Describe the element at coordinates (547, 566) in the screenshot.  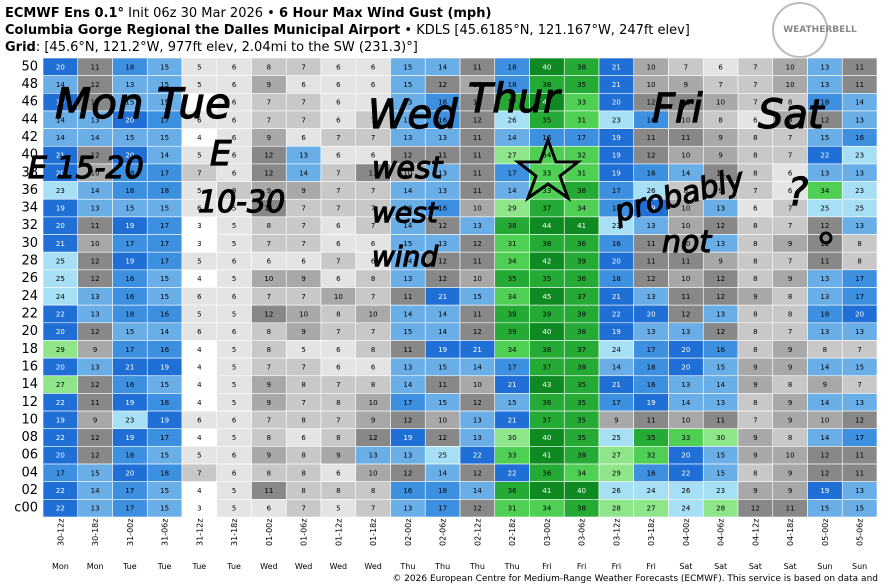
I see `day-label: Fri` at that location.